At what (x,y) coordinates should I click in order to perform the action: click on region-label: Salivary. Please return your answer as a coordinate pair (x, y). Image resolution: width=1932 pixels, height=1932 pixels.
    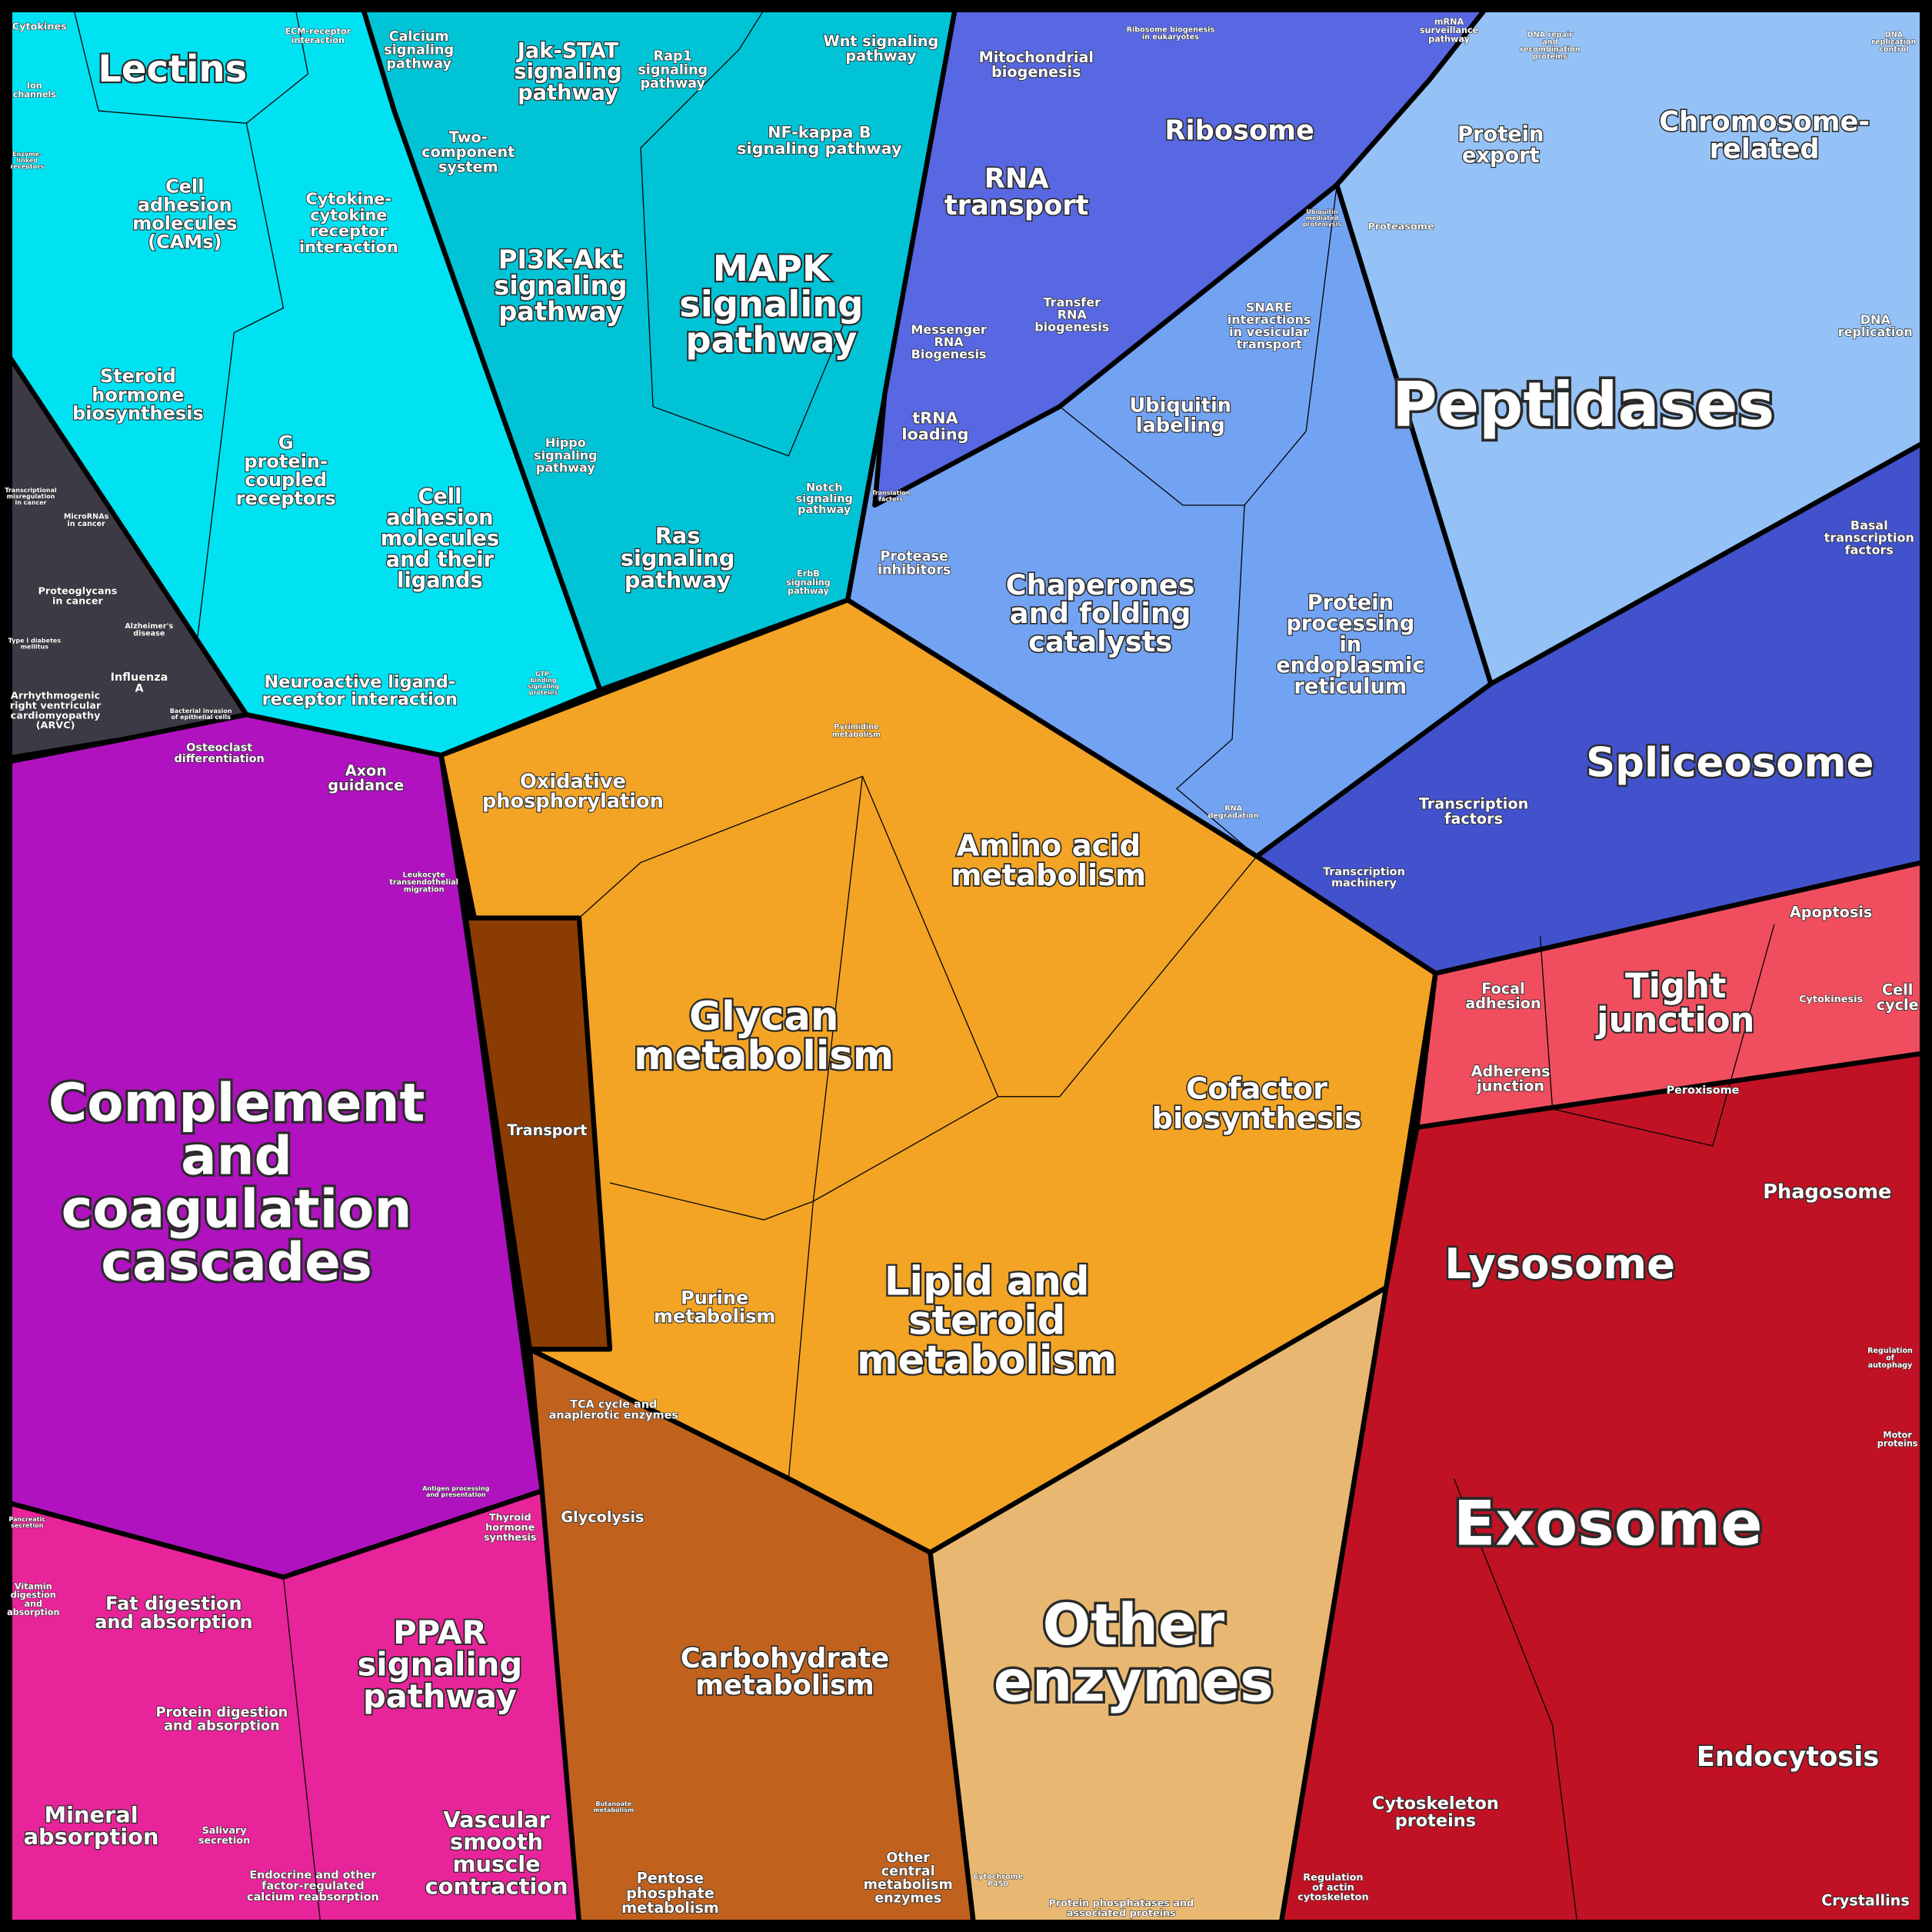
    Looking at the image, I should click on (224, 1831).